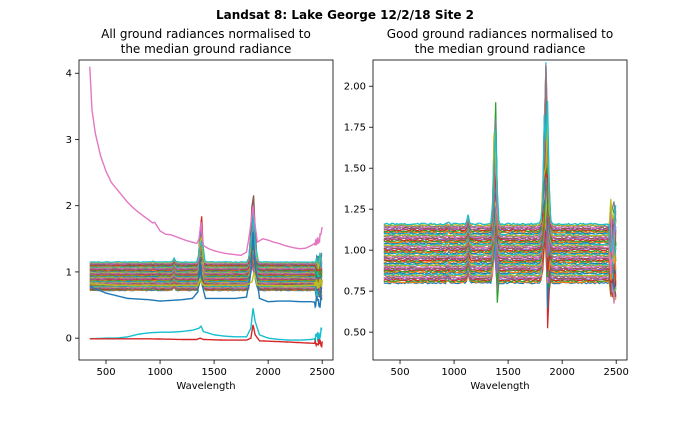  I want to click on left-chart-title-line2: the median ground radiance, so click(206, 49).